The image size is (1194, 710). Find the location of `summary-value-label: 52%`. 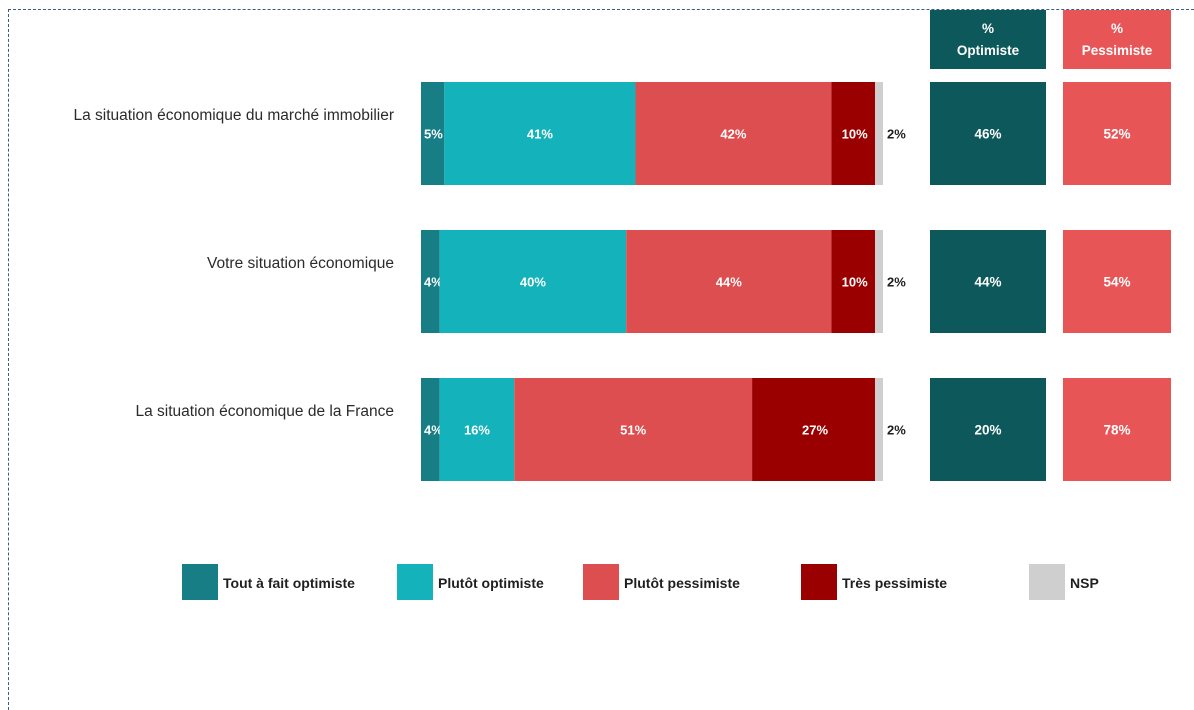

summary-value-label: 52% is located at coordinates (1116, 134).